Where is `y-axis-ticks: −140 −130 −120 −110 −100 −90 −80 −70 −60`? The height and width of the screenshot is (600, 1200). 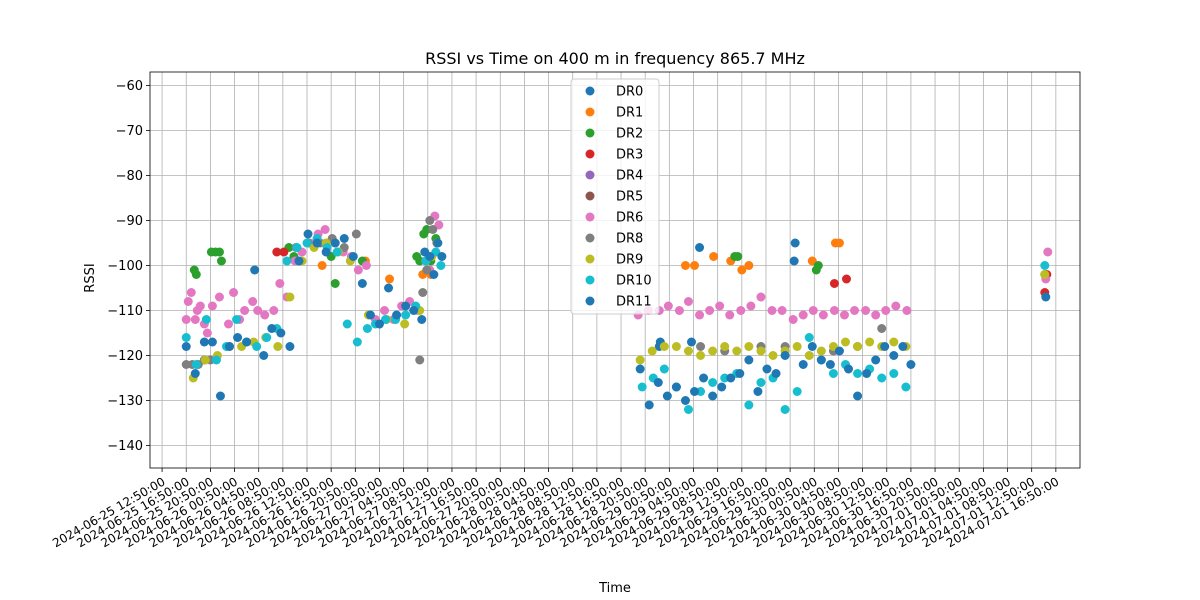 y-axis-ticks: −140 −130 −120 −110 −100 −90 −80 −70 −60 is located at coordinates (128, 266).